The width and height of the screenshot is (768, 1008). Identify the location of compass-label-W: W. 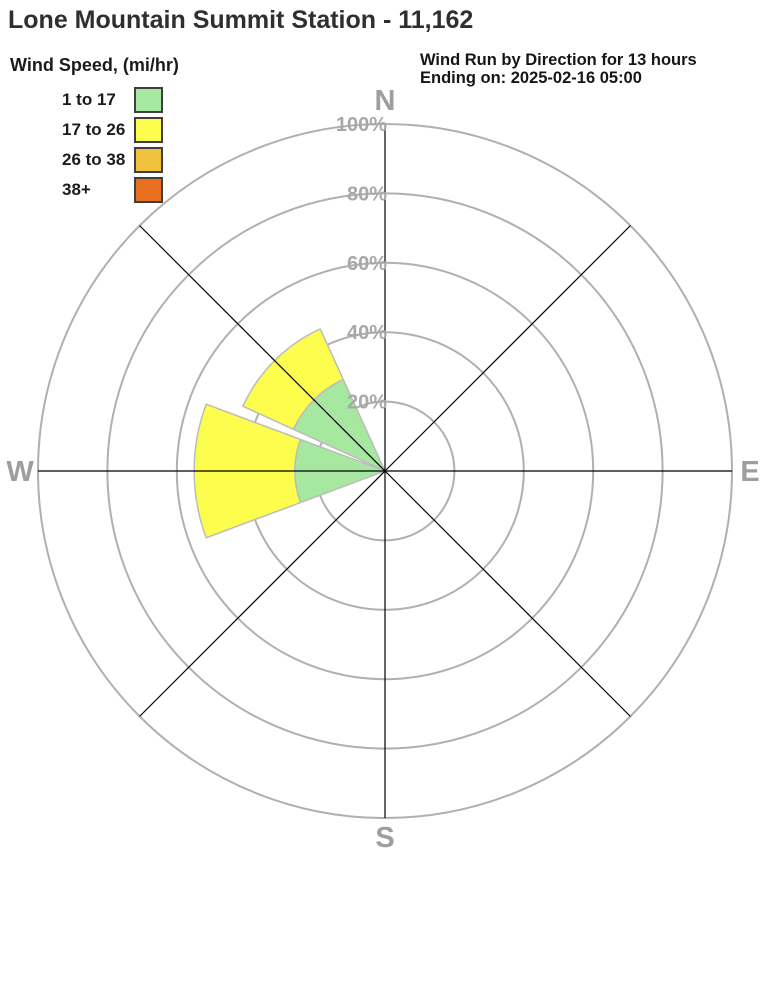
(20, 472).